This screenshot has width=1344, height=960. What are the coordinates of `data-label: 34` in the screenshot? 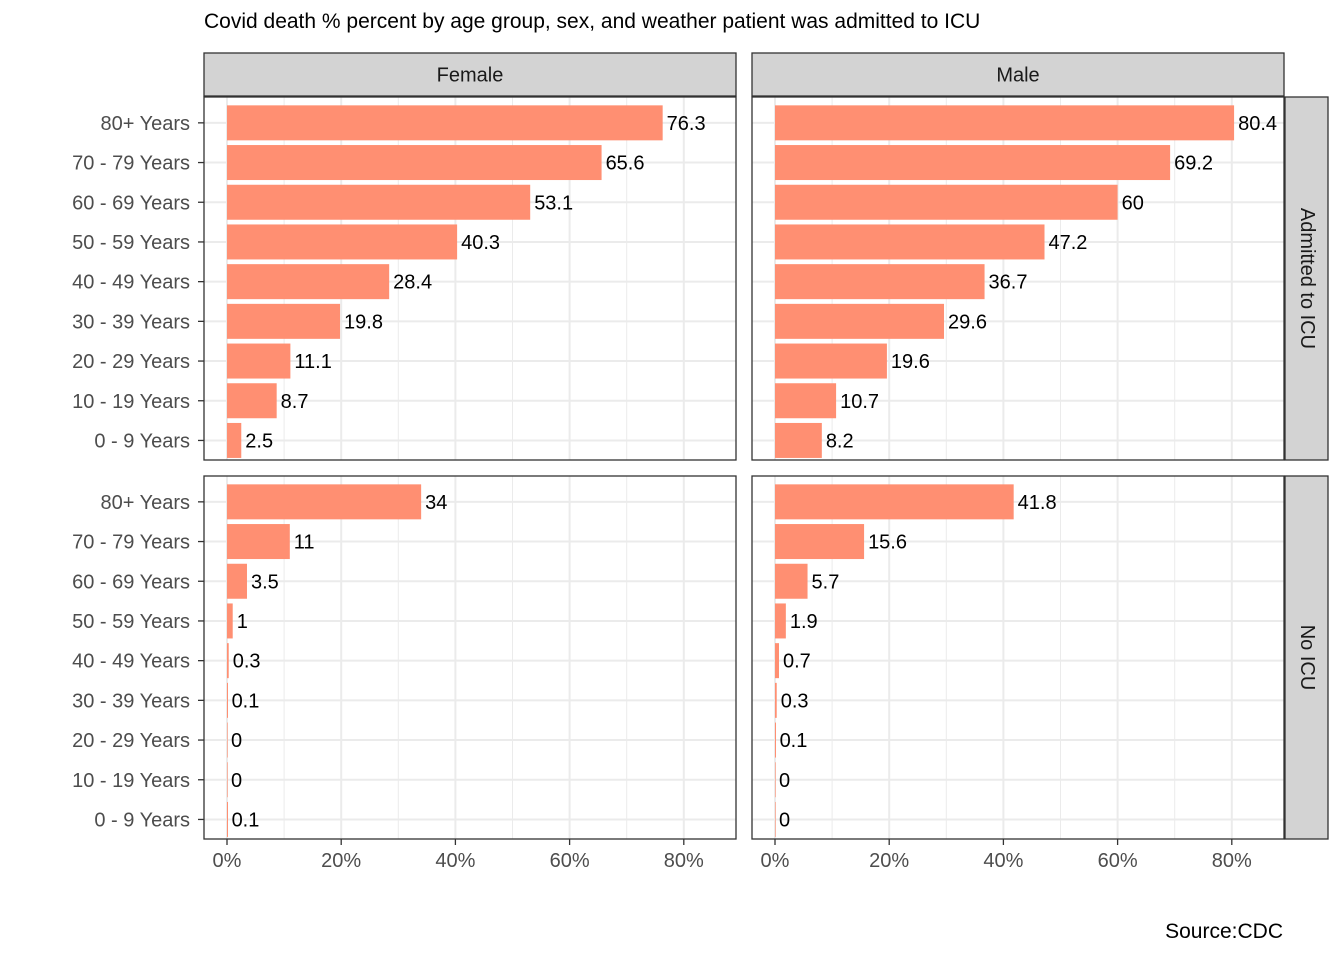 It's located at (436, 503).